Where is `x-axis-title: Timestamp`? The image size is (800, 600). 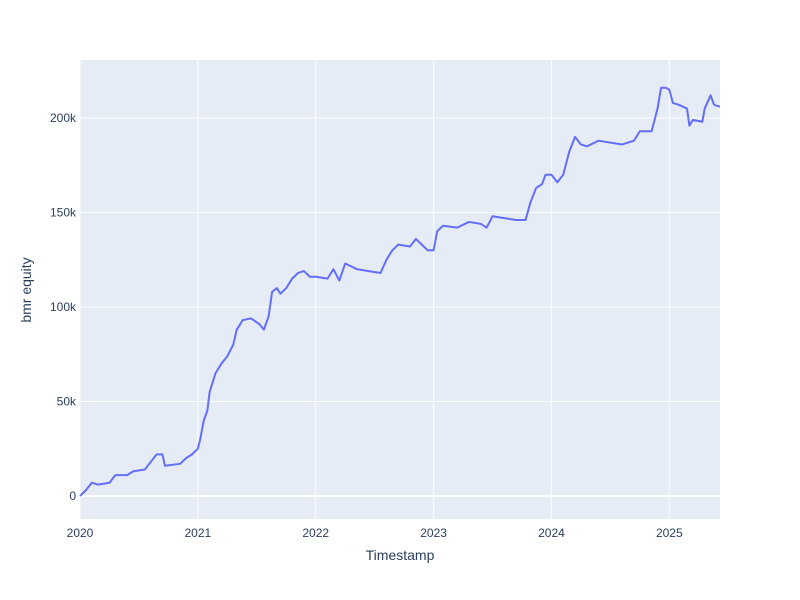
x-axis-title: Timestamp is located at coordinates (400, 555).